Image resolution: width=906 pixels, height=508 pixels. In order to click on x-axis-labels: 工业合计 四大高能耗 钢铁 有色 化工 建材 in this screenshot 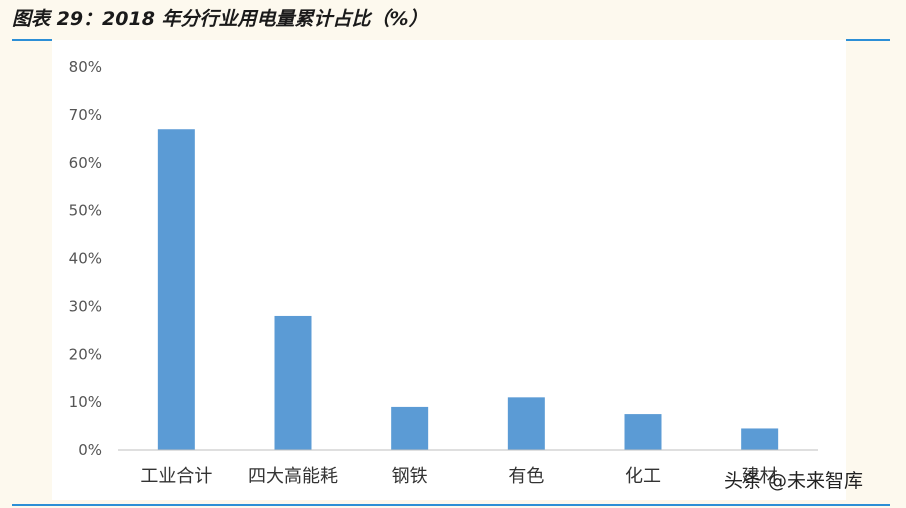, I will do `click(458, 476)`.